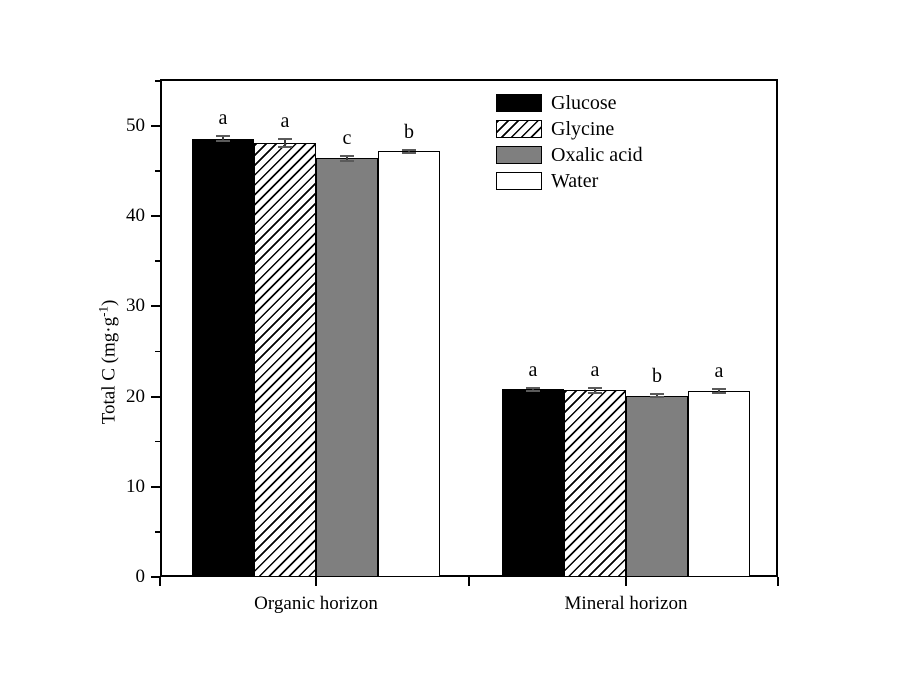  Describe the element at coordinates (135, 125) in the screenshot. I see `y-axis-tick-label: 50` at that location.